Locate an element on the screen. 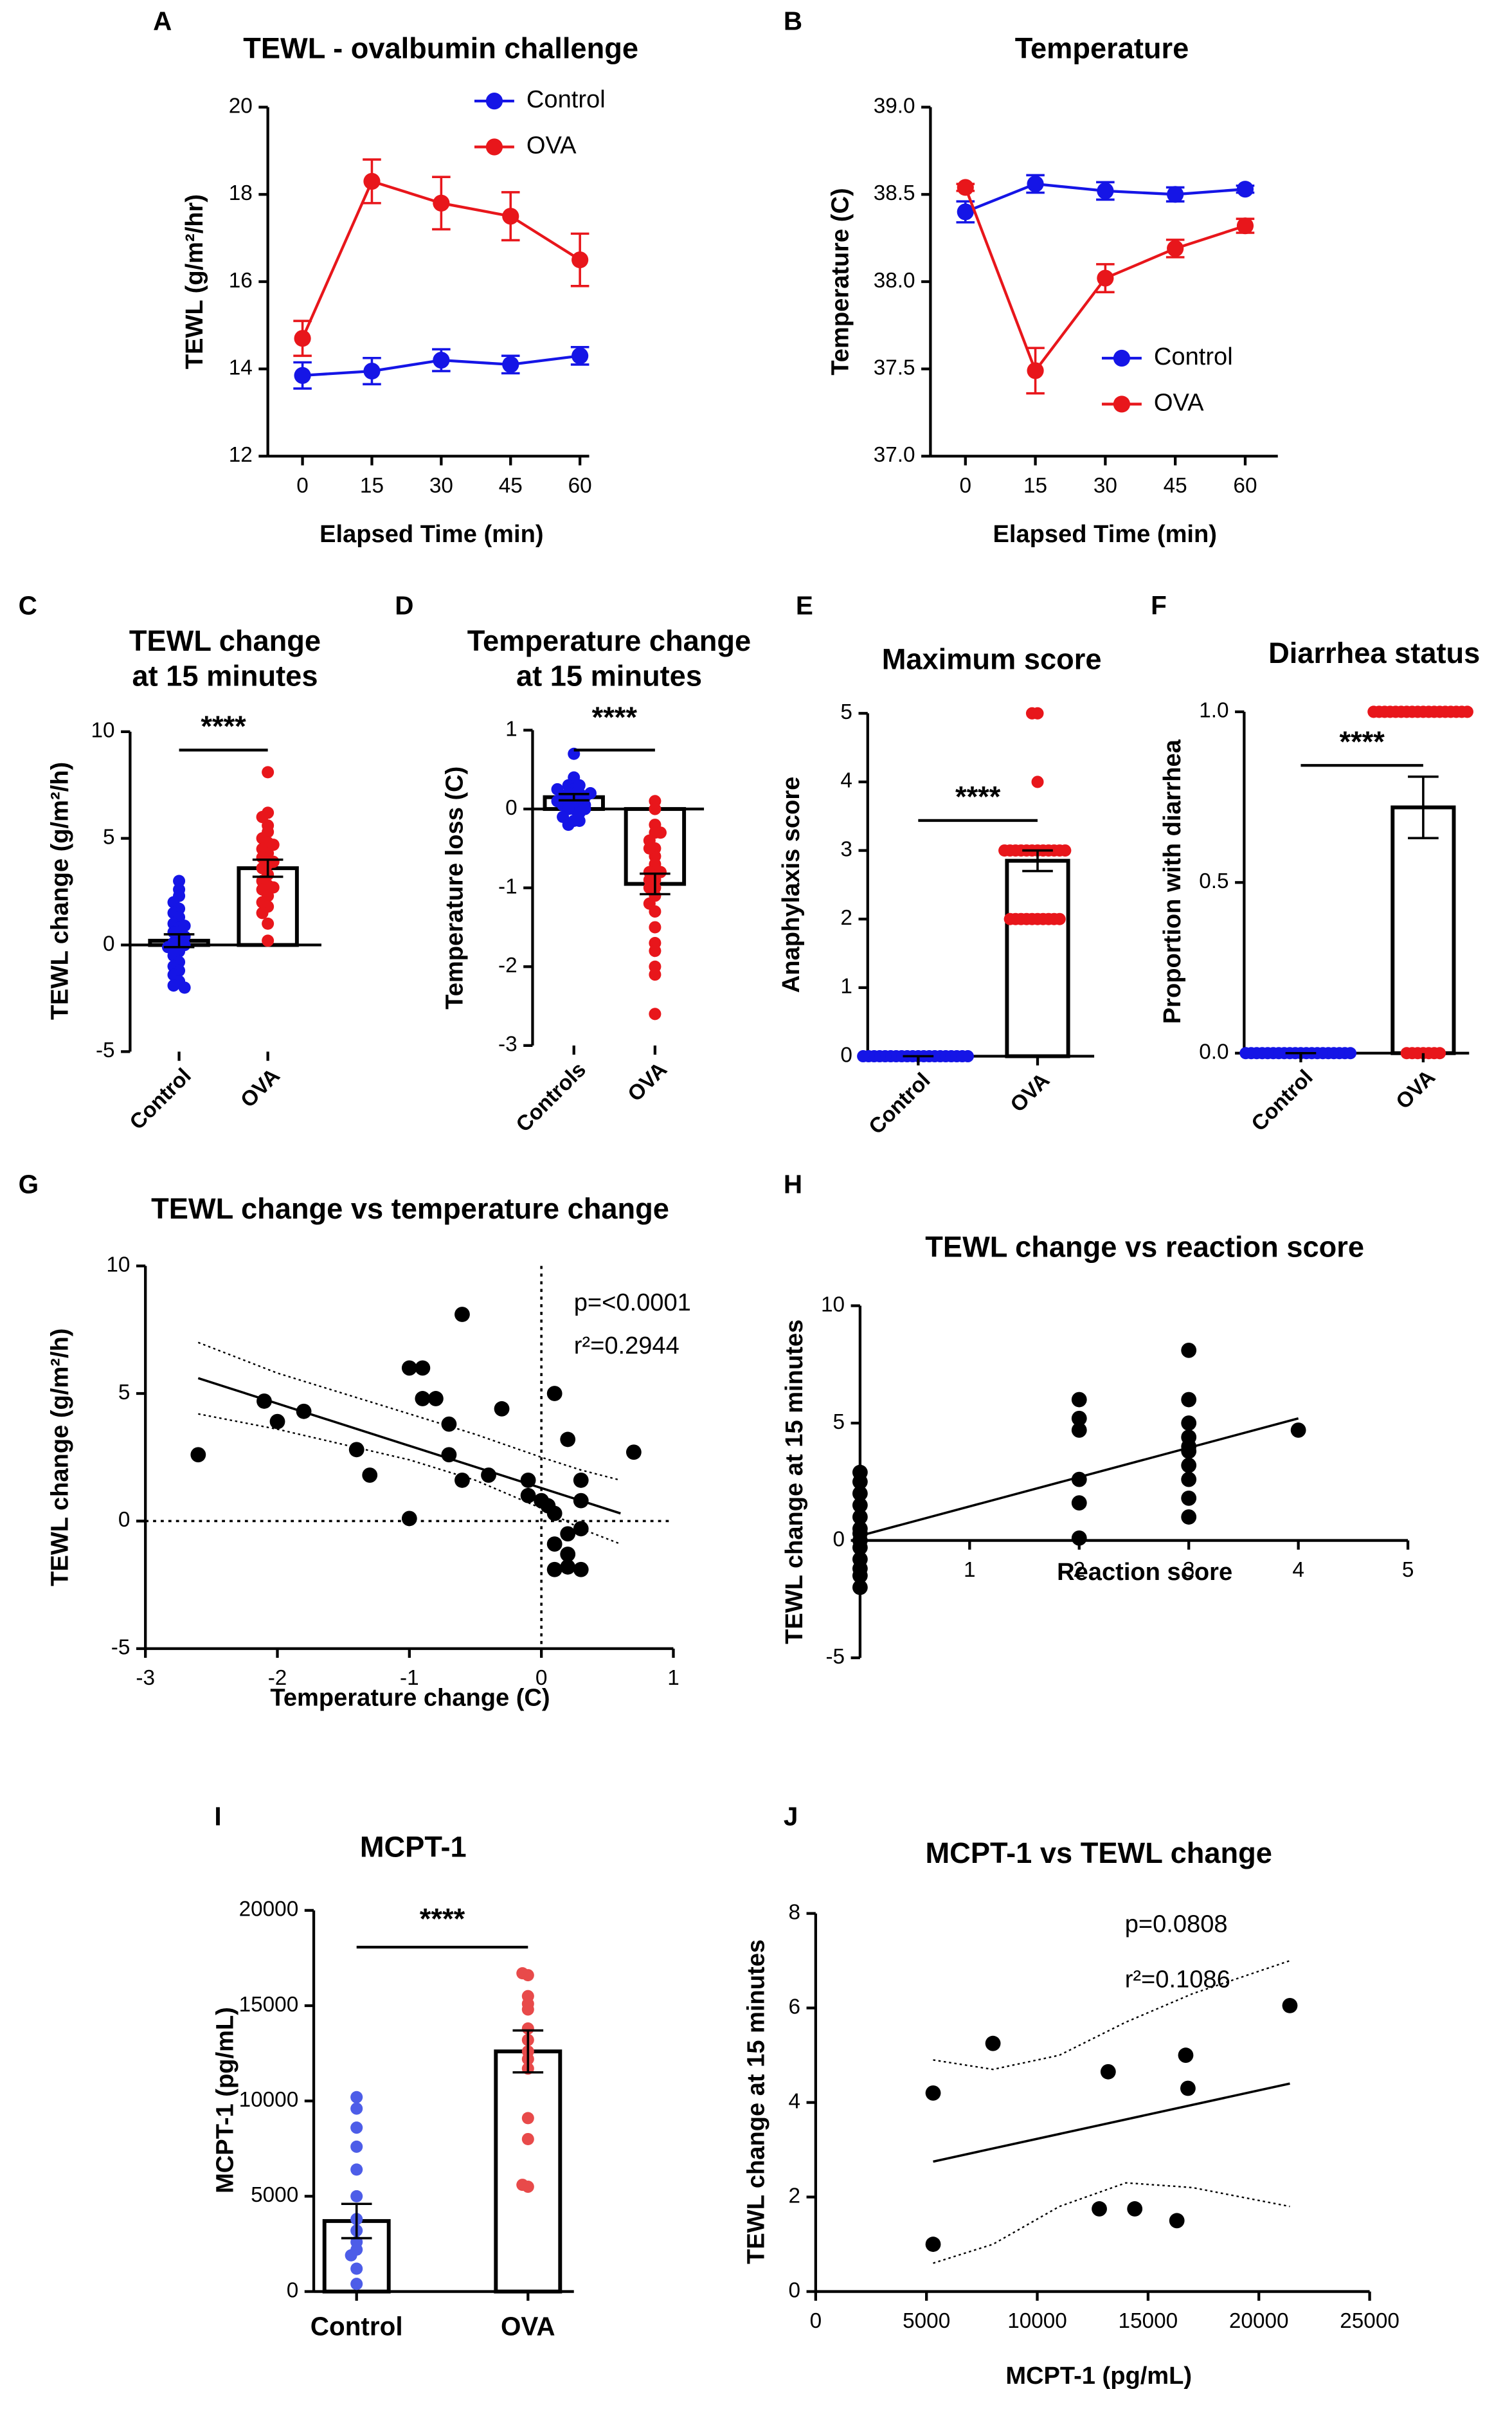 Image resolution: width=1512 pixels, height=2414 pixels. annotation: r²=0.2944 is located at coordinates (627, 1345).